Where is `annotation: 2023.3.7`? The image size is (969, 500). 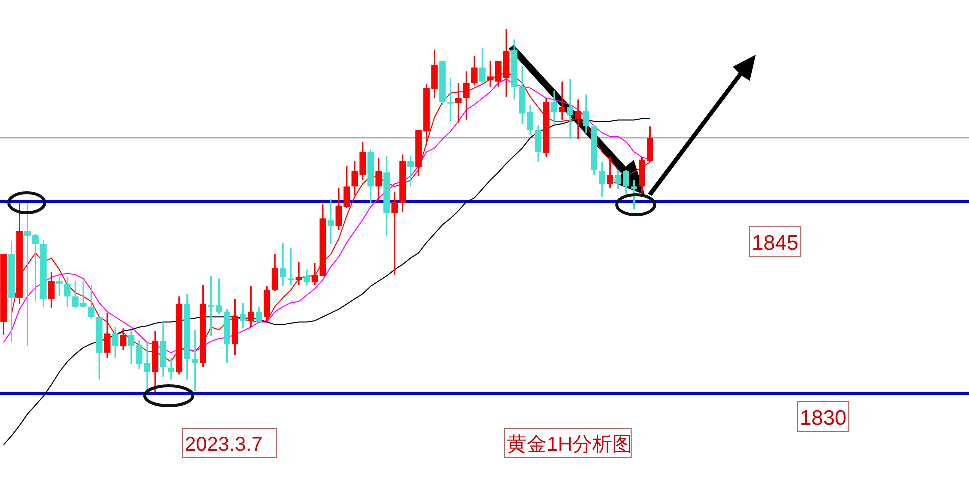
annotation: 2023.3.7 is located at coordinates (224, 445).